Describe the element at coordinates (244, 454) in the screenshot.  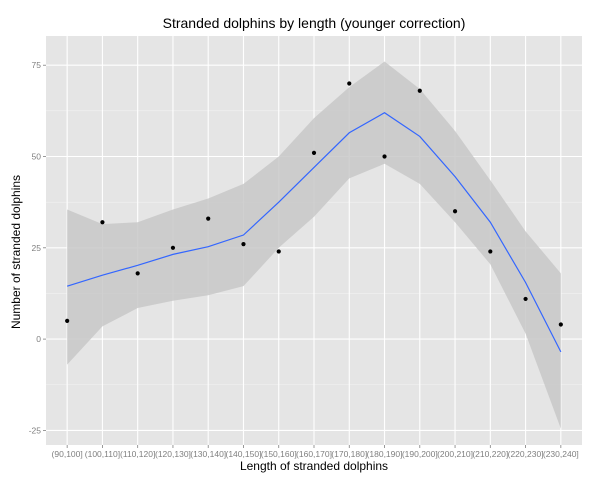
I see `x-tick-label: (140,150]` at that location.